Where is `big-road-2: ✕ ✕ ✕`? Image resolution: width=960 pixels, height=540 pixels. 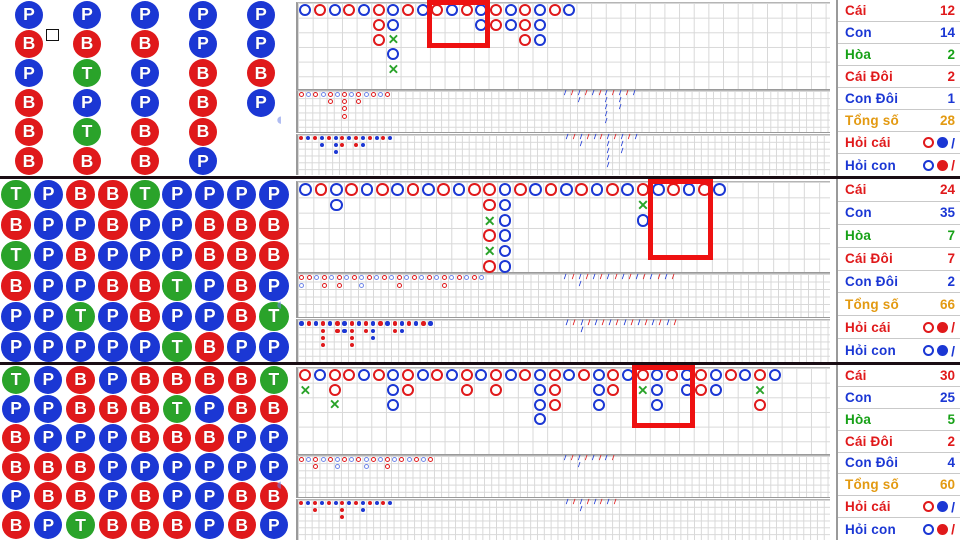 big-road-2: ✕ ✕ ✕ is located at coordinates (563, 241).